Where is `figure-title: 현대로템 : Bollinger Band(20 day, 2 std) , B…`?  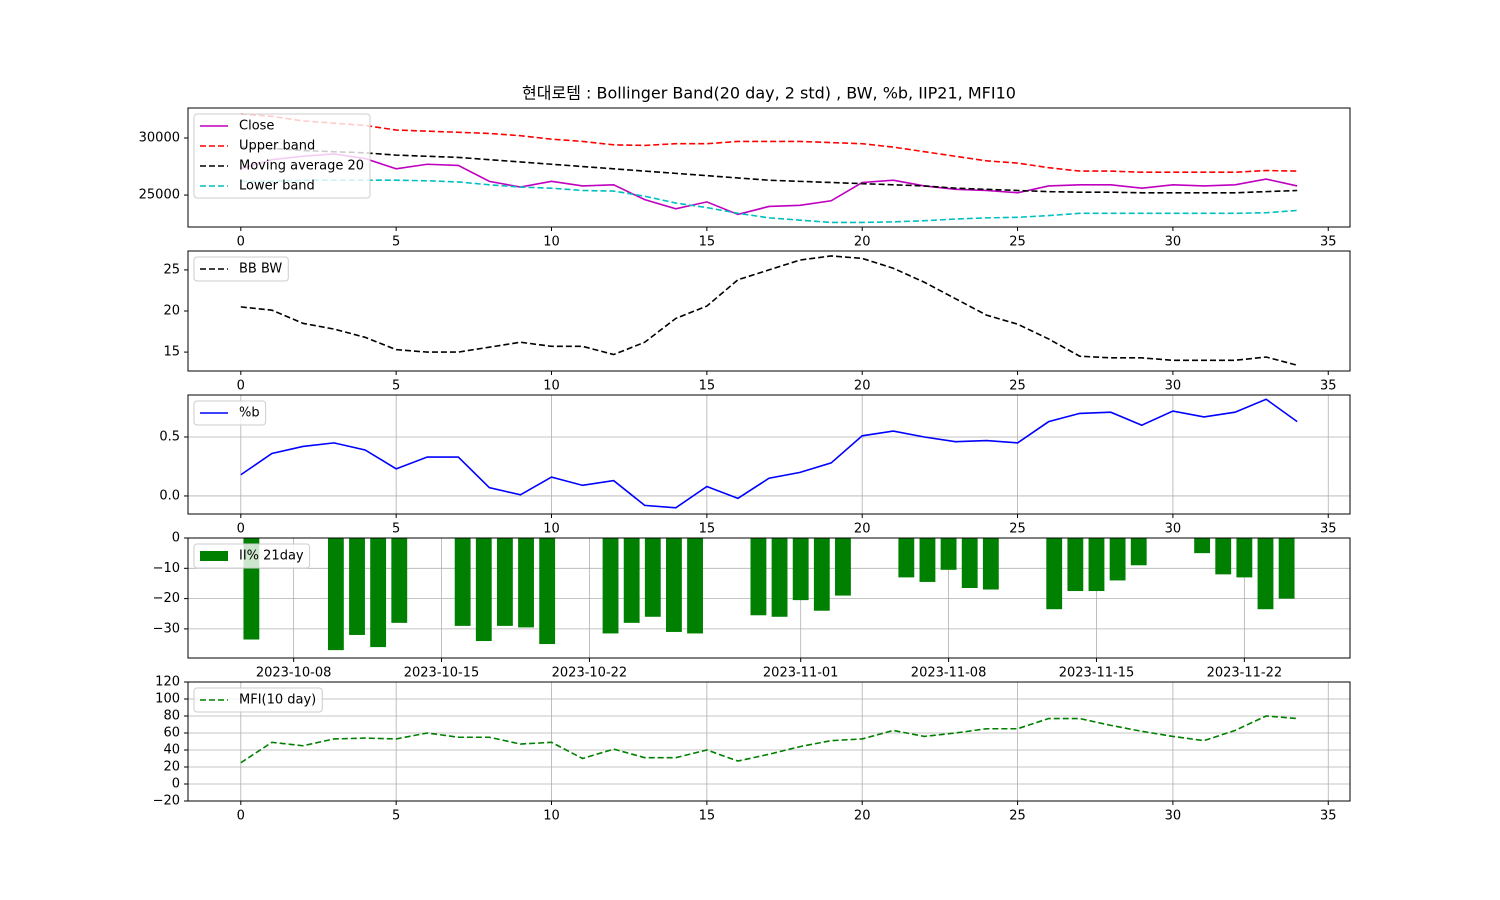
figure-title: 현대로템 : Bollinger Band(20 day, 2 std) , B… is located at coordinates (769, 93).